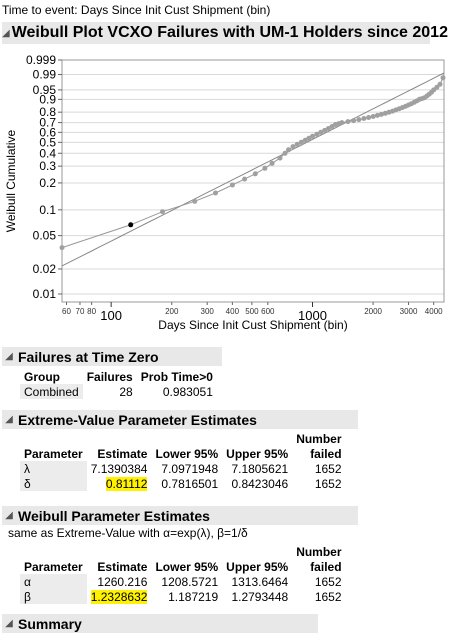 The height and width of the screenshot is (633, 475). I want to click on extreme-value-title: Extreme-Value Parameter Estimates, so click(137, 419).